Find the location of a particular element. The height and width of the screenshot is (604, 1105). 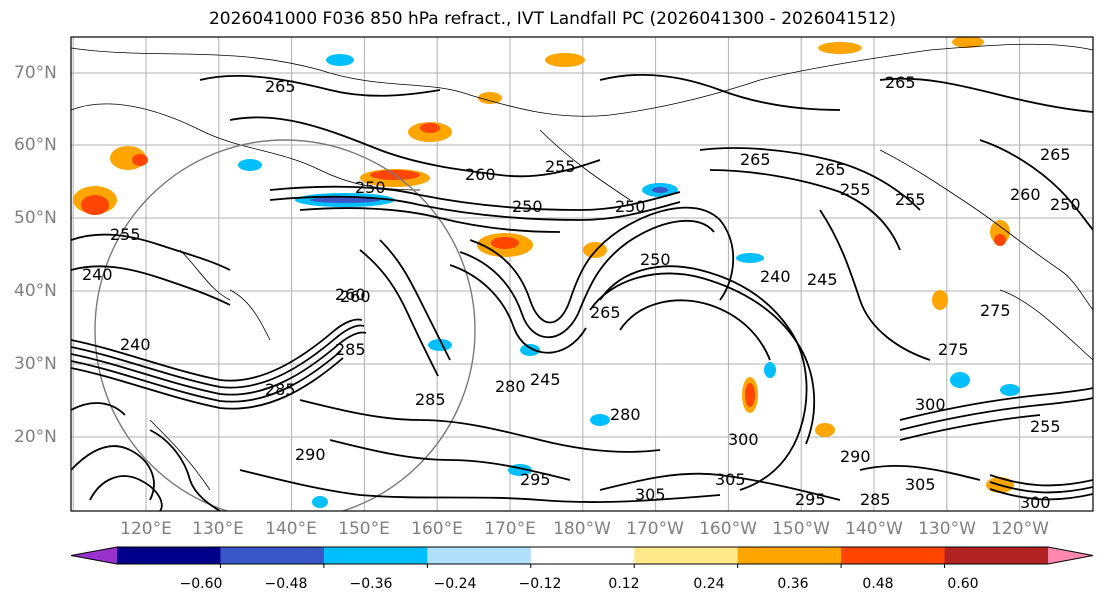

colorbar-tick-label: −0.36 is located at coordinates (371, 584).